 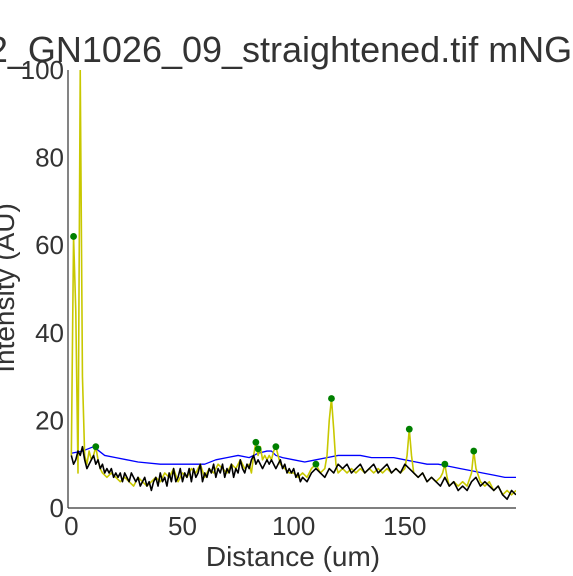 I want to click on y-tick-label: 40, so click(x=49, y=333).